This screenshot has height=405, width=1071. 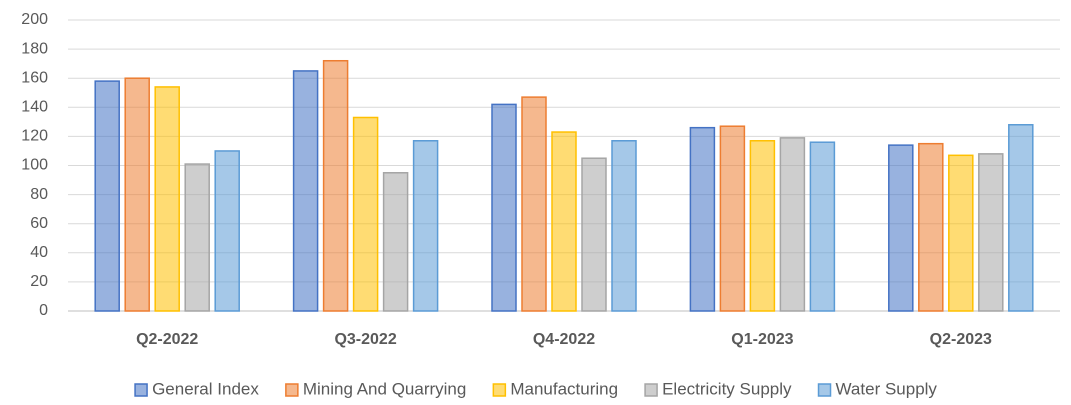 What do you see at coordinates (43, 310) in the screenshot?
I see `y-tick-label: 0` at bounding box center [43, 310].